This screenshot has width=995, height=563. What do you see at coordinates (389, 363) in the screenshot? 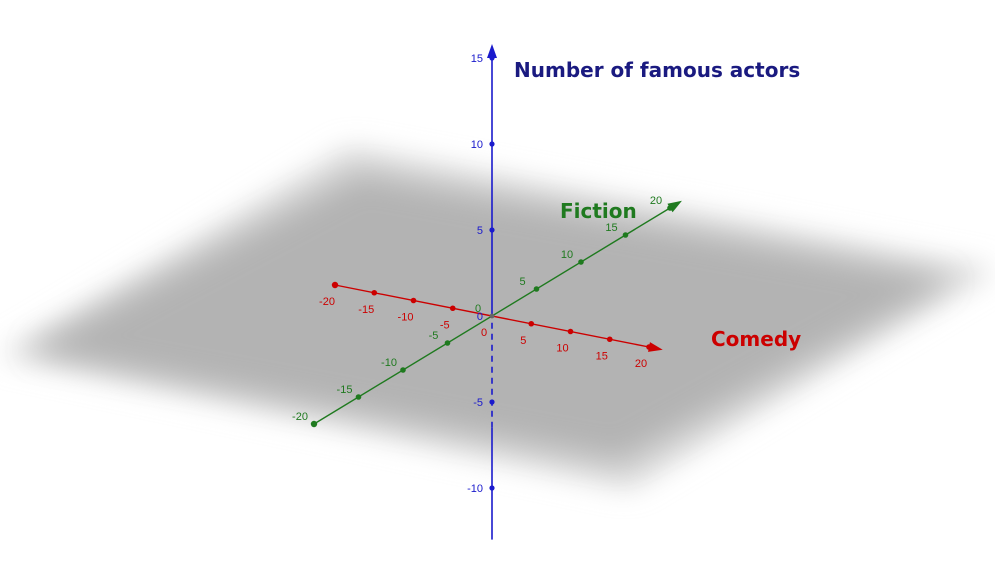
I see `fiction-axis-tick-label: -10` at bounding box center [389, 363].